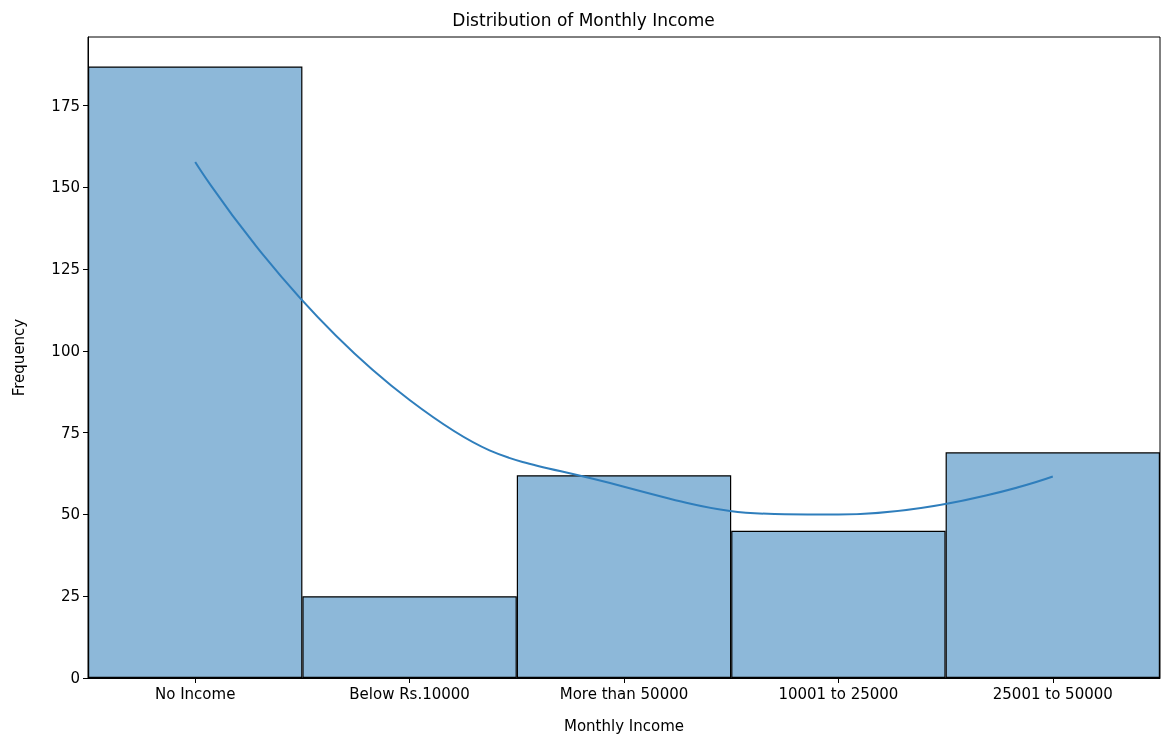 The width and height of the screenshot is (1167, 745). What do you see at coordinates (75, 678) in the screenshot?
I see `y-tick-label: 0` at bounding box center [75, 678].